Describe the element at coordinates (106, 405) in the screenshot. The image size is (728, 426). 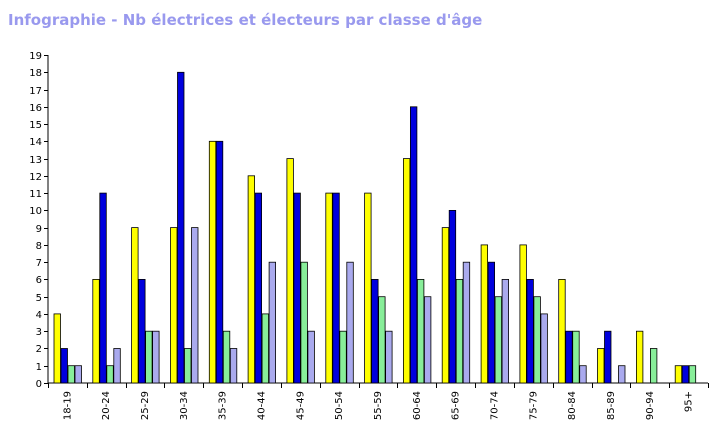
I see `x-tick-label: 20-24` at that location.